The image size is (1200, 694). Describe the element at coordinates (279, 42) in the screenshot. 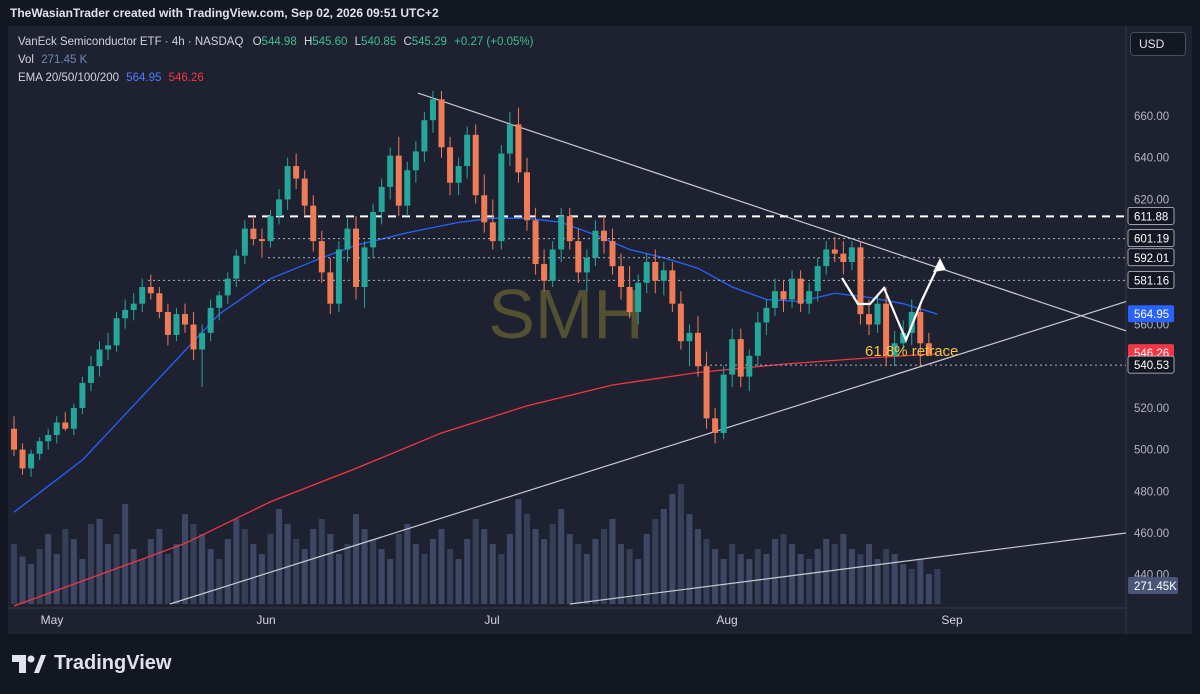

I see `open-value: 544.98` at that location.